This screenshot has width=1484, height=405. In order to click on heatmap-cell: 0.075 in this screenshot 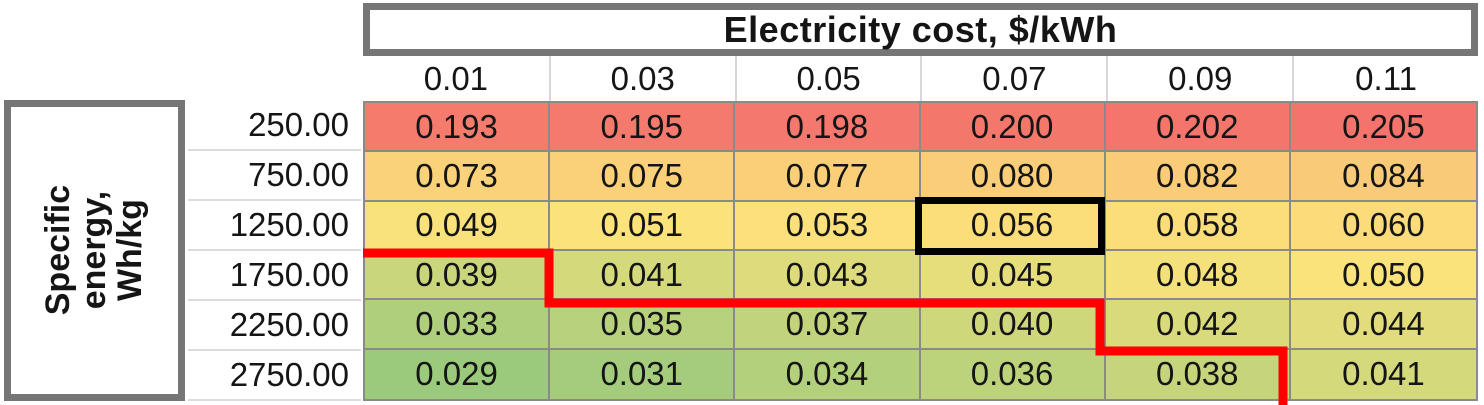, I will do `click(643, 177)`.